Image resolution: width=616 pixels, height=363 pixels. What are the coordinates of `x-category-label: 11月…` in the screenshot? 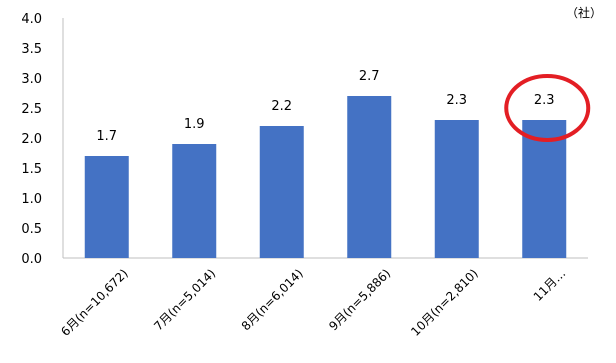 It's located at (550, 285).